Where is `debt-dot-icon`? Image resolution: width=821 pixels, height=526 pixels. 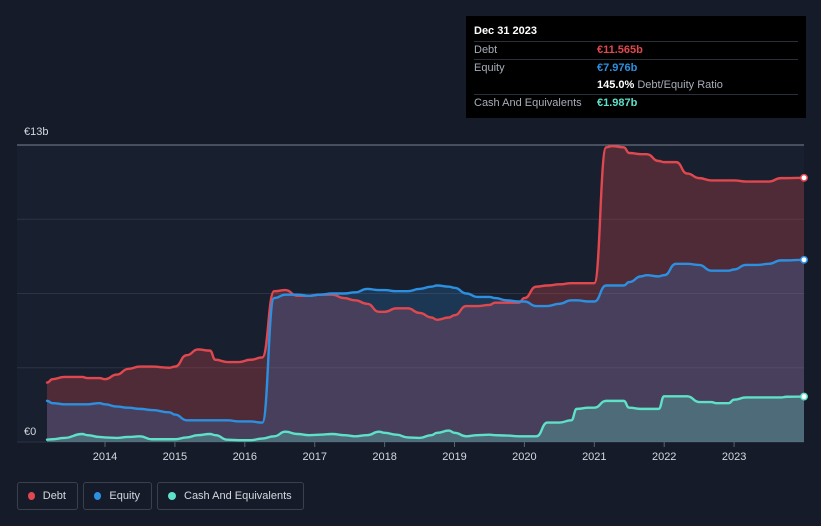 debt-dot-icon is located at coordinates (31, 496).